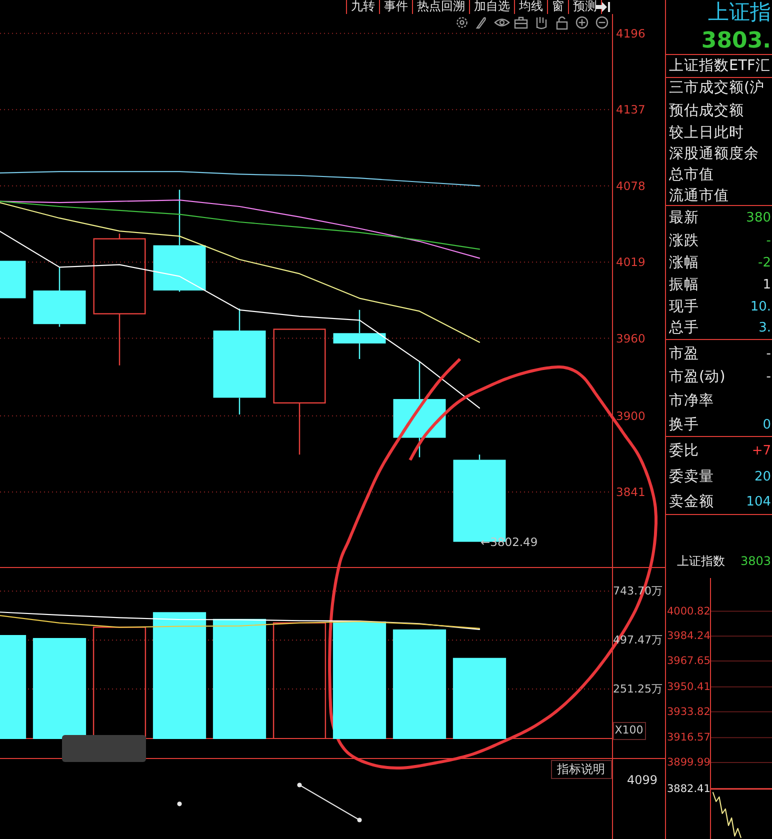 Image resolution: width=772 pixels, height=839 pixels. I want to click on category-label: 涨跌, so click(684, 240).